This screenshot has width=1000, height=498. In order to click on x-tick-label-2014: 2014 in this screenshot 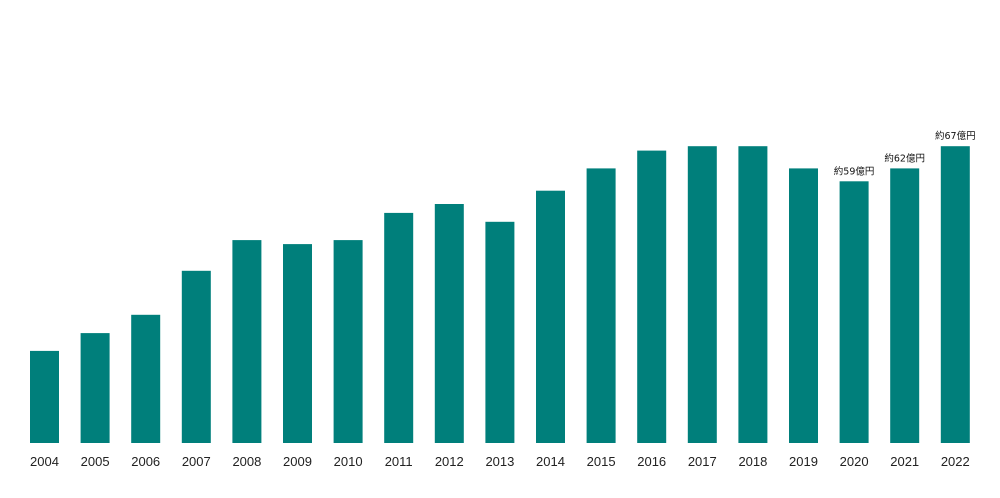, I will do `click(550, 461)`.